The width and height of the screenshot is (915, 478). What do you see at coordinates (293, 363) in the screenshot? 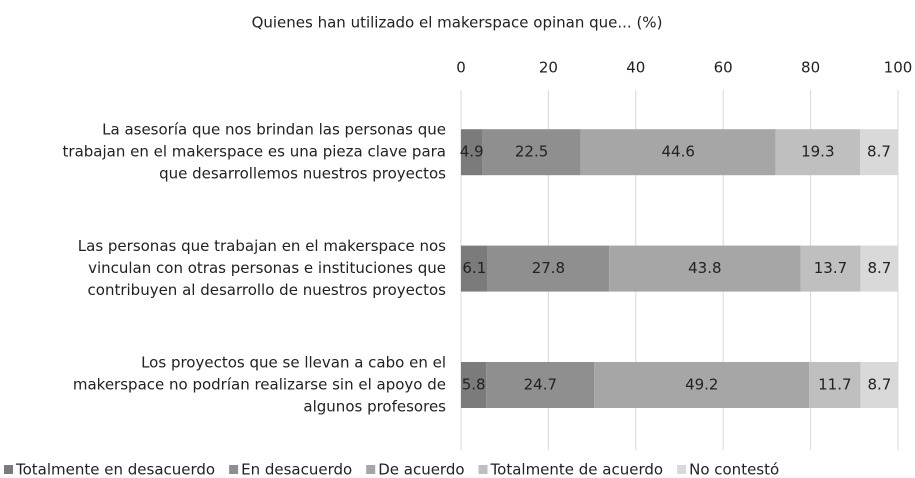
I see `y-tick-label: Los proyectos que se llevan a cabo en el` at bounding box center [293, 363].